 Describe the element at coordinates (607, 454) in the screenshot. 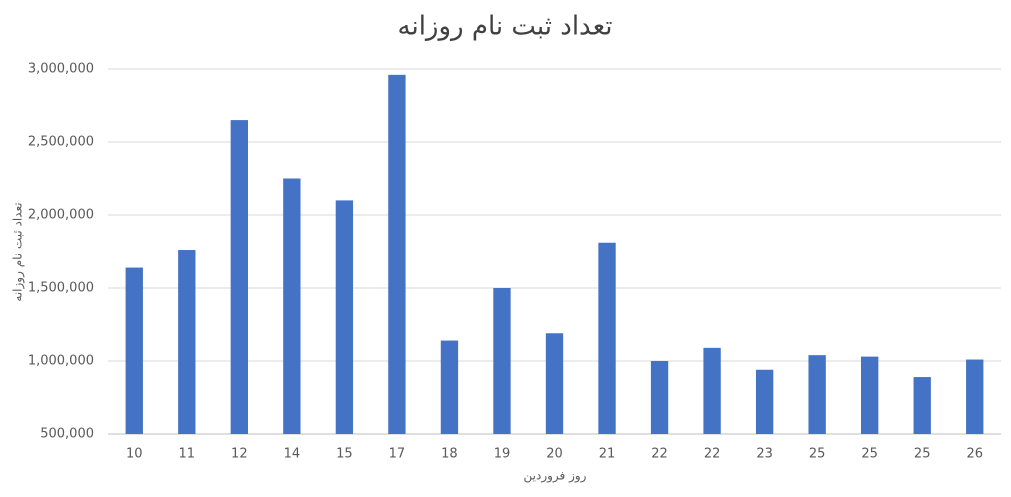

I see `x-tick-label: 21` at that location.